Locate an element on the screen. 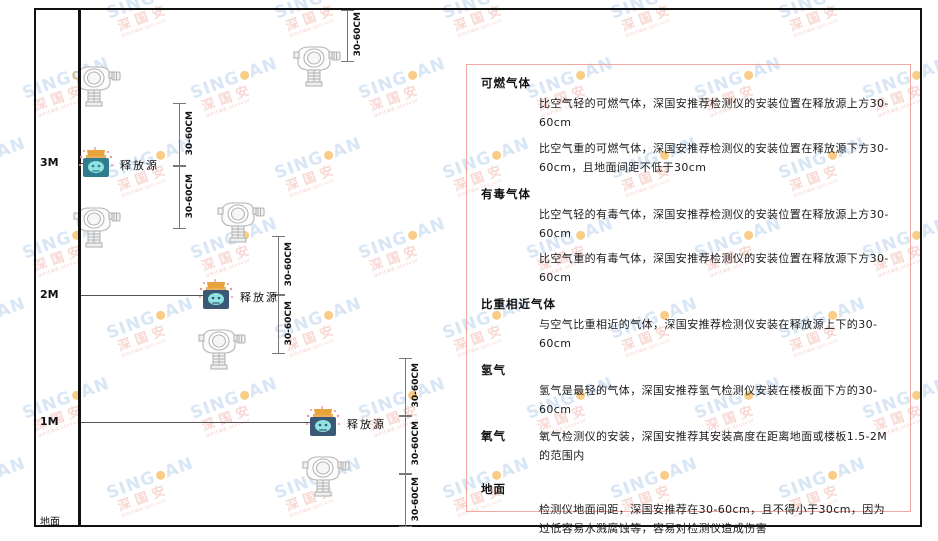  ground-label: 地面 is located at coordinates (50, 522).